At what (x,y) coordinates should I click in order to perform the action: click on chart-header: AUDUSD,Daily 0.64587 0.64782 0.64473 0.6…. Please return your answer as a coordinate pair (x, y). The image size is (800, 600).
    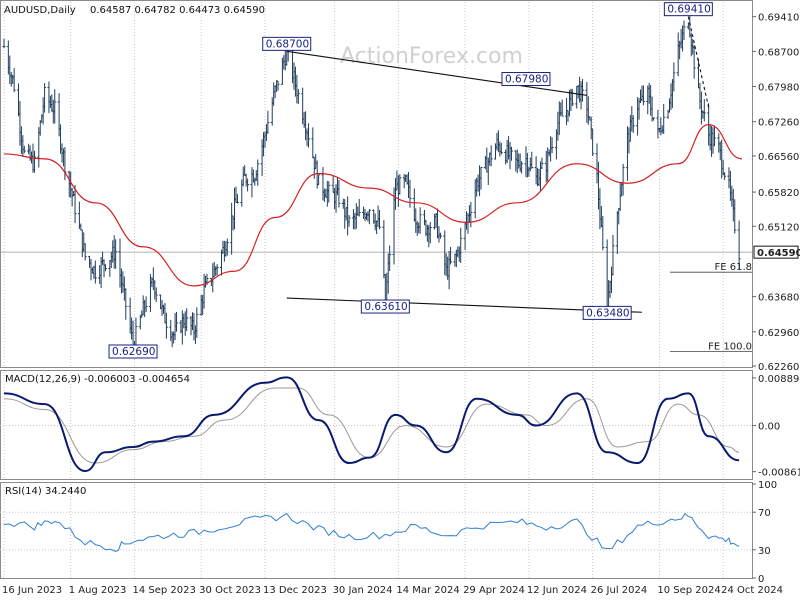
    Looking at the image, I should click on (134, 10).